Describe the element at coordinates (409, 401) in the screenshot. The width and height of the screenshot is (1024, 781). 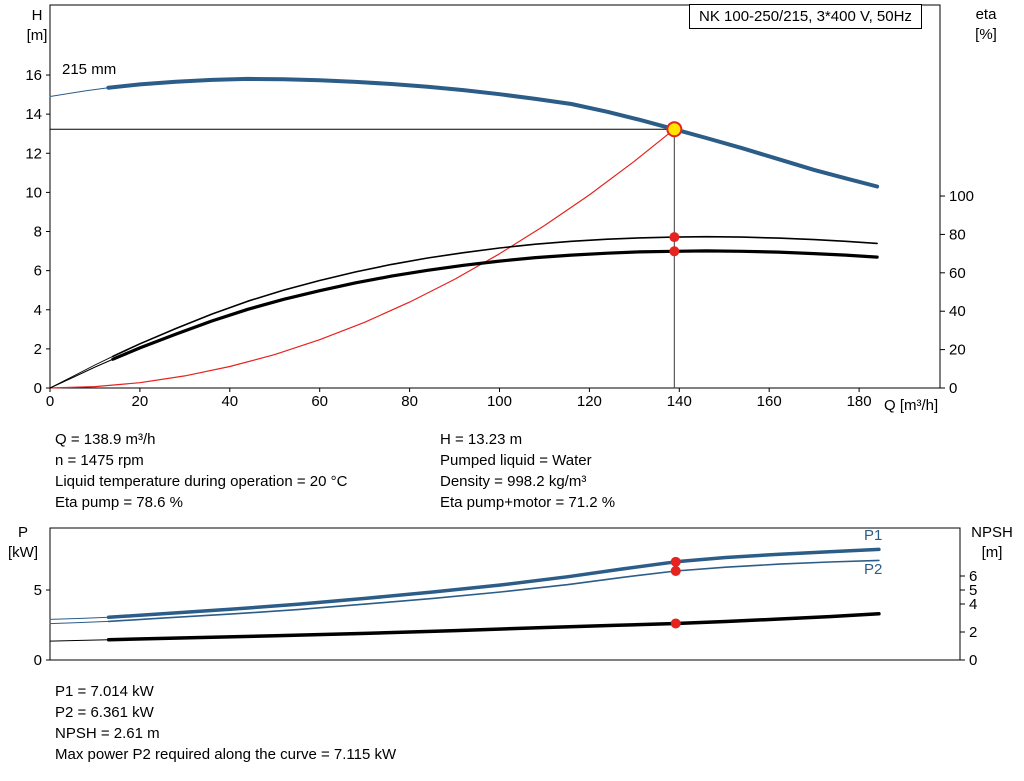
I see `x-tick-label: 80` at that location.